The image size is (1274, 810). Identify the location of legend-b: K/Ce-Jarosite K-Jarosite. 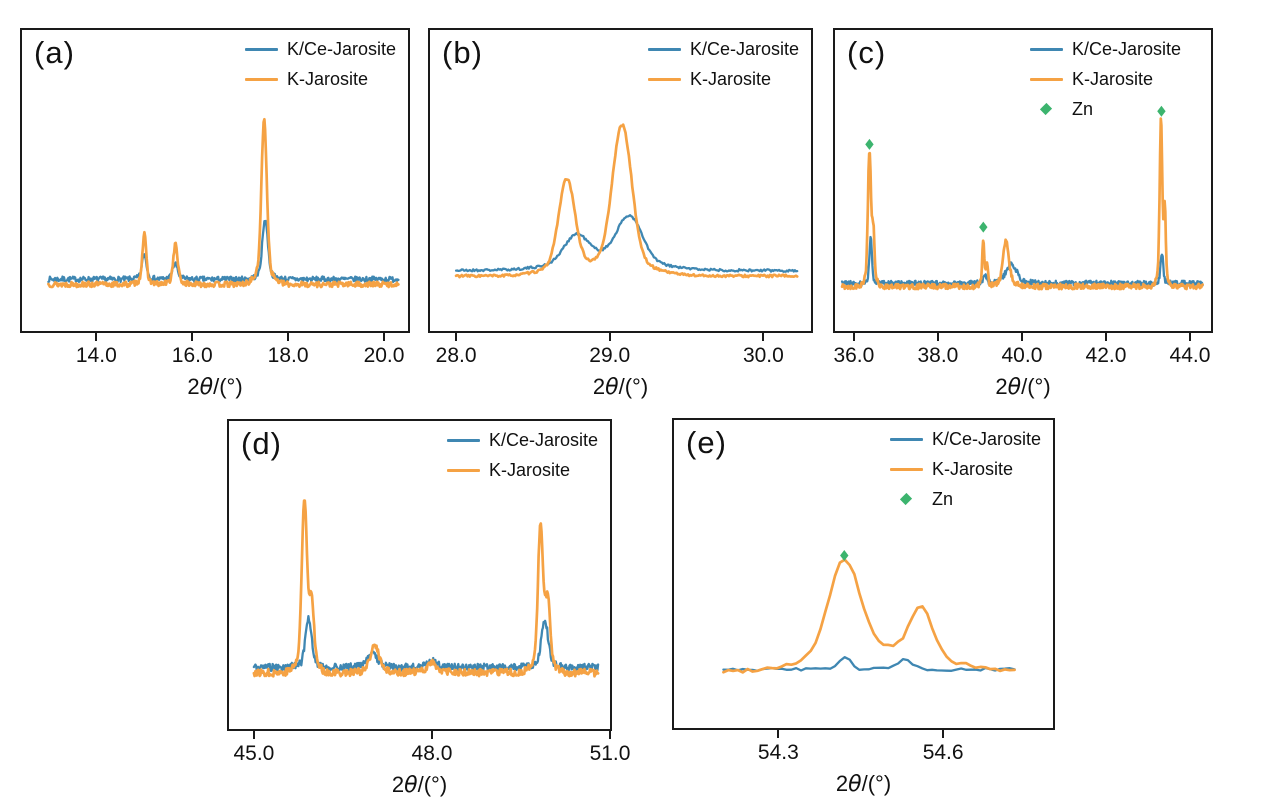
(723, 64).